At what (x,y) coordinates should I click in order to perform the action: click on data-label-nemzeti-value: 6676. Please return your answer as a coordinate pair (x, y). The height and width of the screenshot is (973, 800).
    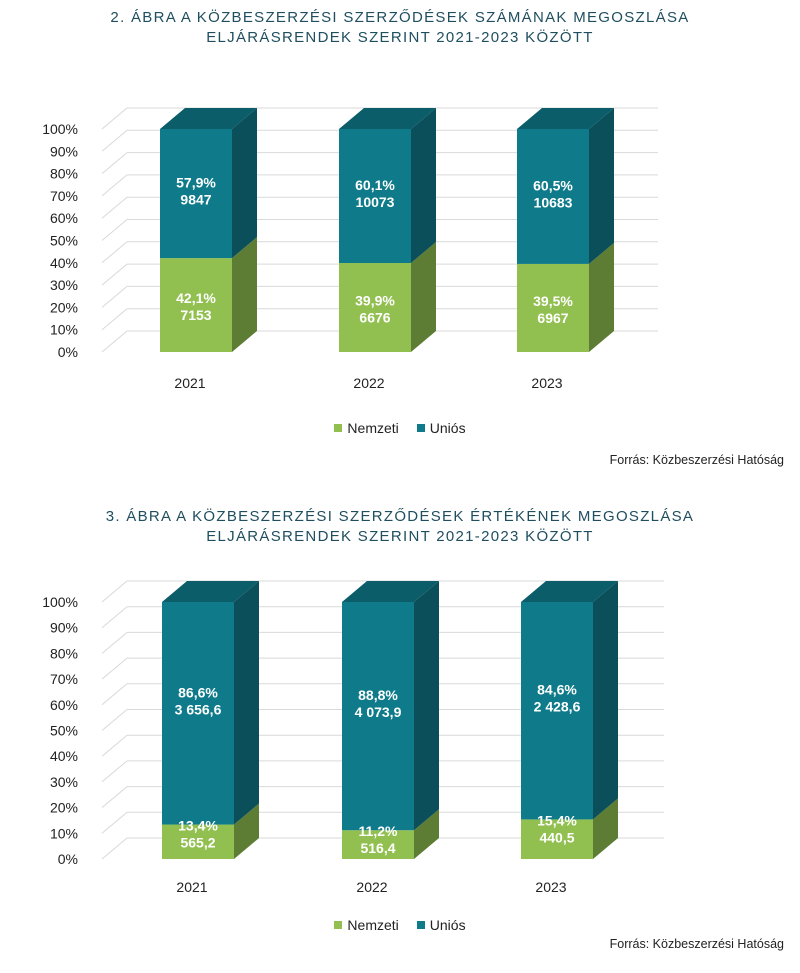
    Looking at the image, I should click on (374, 318).